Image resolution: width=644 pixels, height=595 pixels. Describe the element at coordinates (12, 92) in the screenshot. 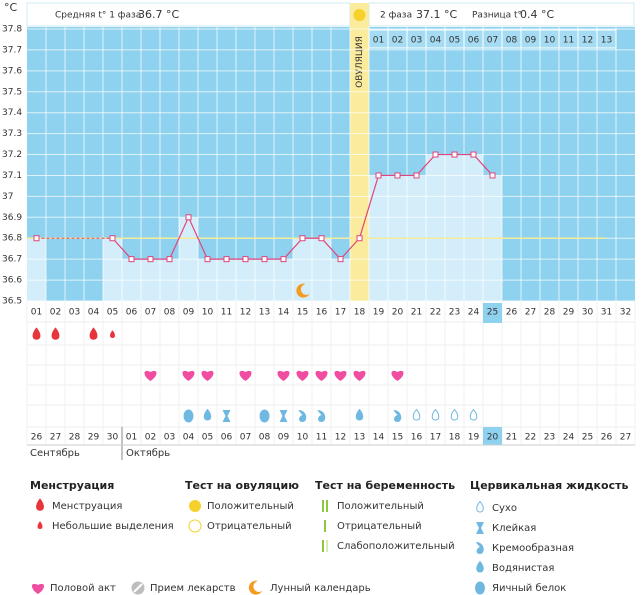

I see `y-tick-label: 37.5` at that location.